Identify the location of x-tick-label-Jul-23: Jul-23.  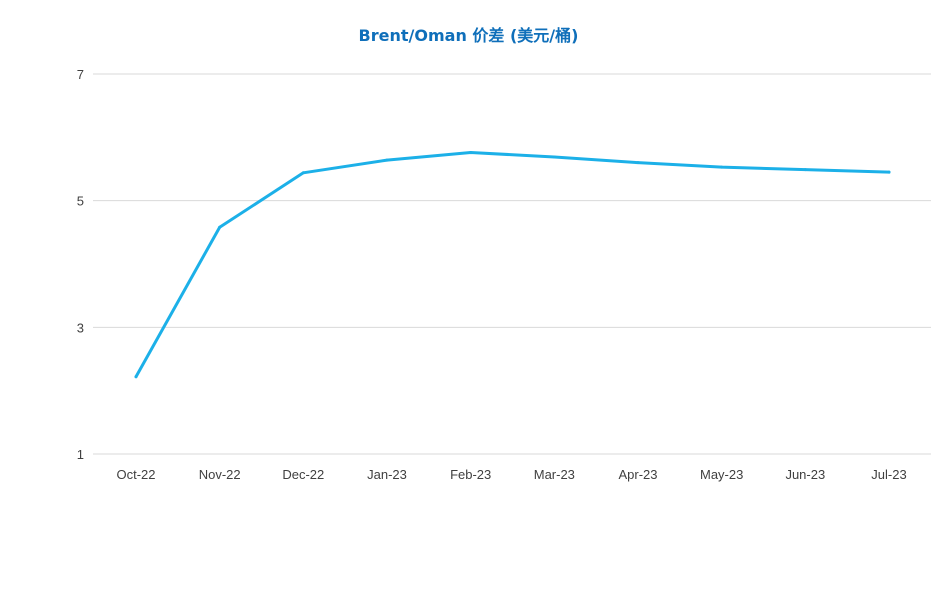
(888, 474).